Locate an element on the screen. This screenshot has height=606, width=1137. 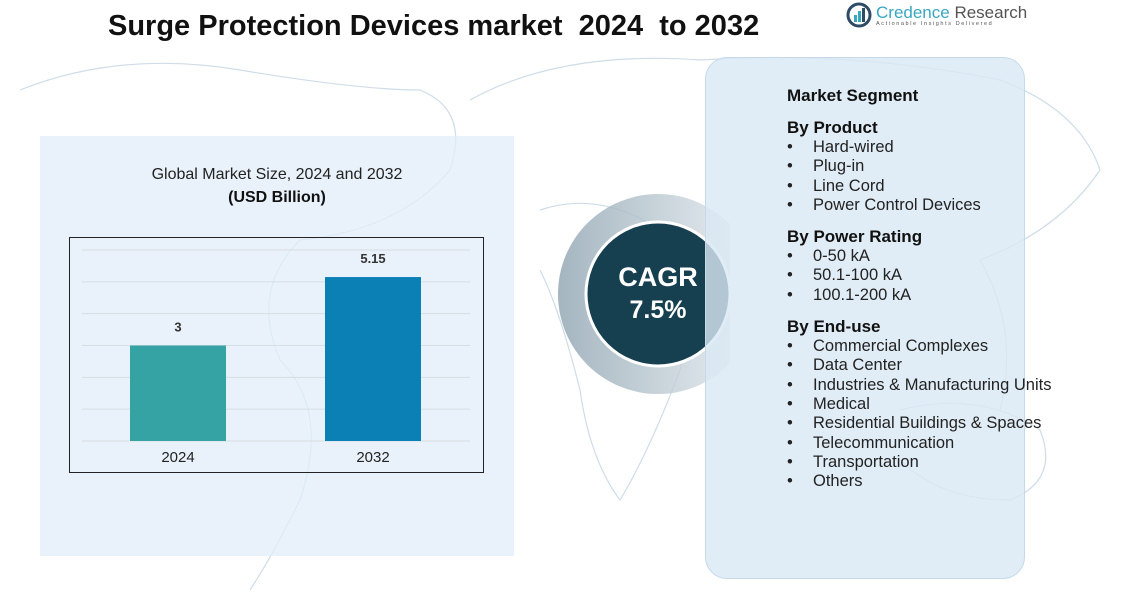
logo-name-part2: Research is located at coordinates (988, 12).